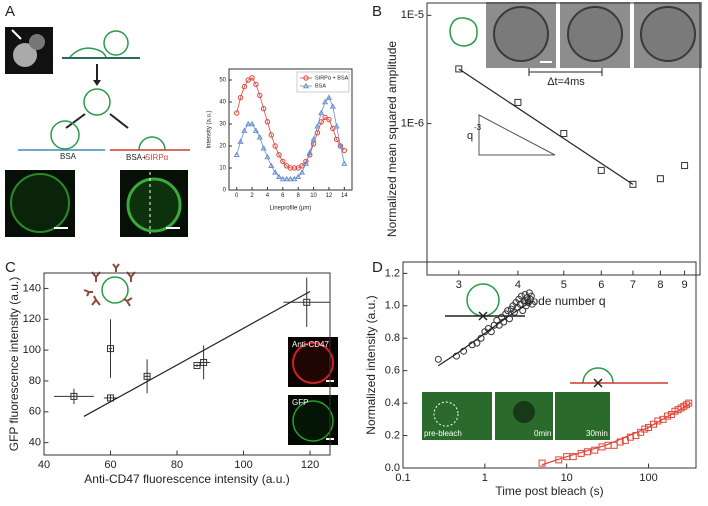 This screenshot has width=708, height=506. What do you see at coordinates (136, 157) in the screenshot?
I see `annotation: BSA+` at bounding box center [136, 157].